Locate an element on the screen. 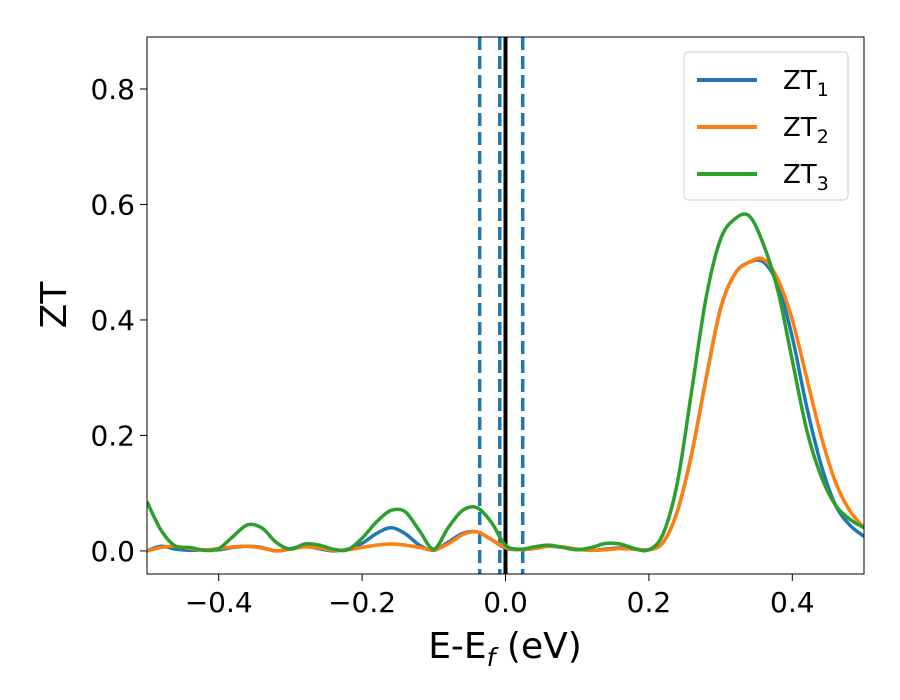 Image resolution: width=900 pixels, height=700 pixels. y-axis-ticks: 0.0 0.2 0.4 0.6 0.8 is located at coordinates (118, 320).